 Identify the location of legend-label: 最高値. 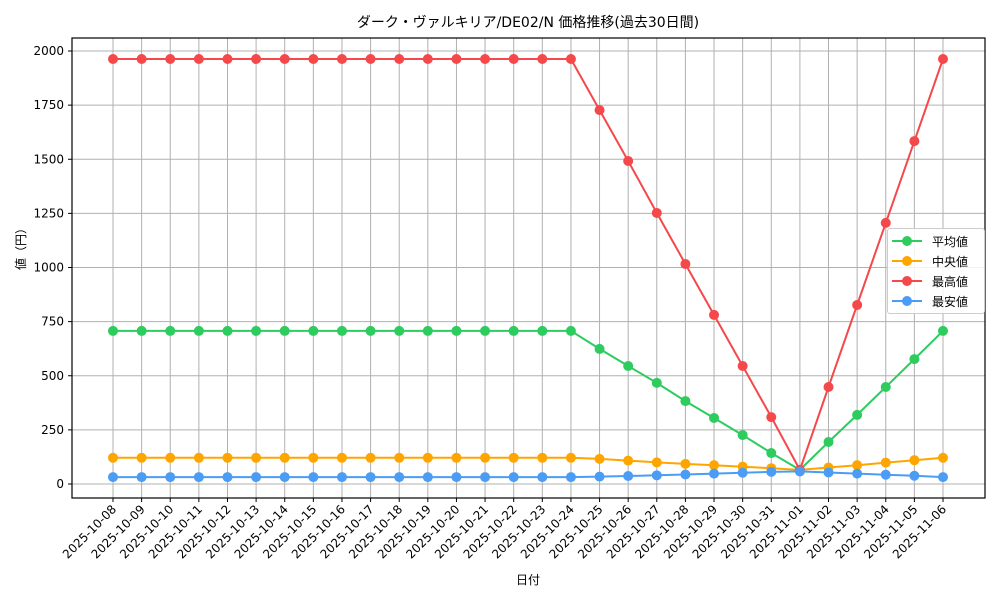
(950, 281).